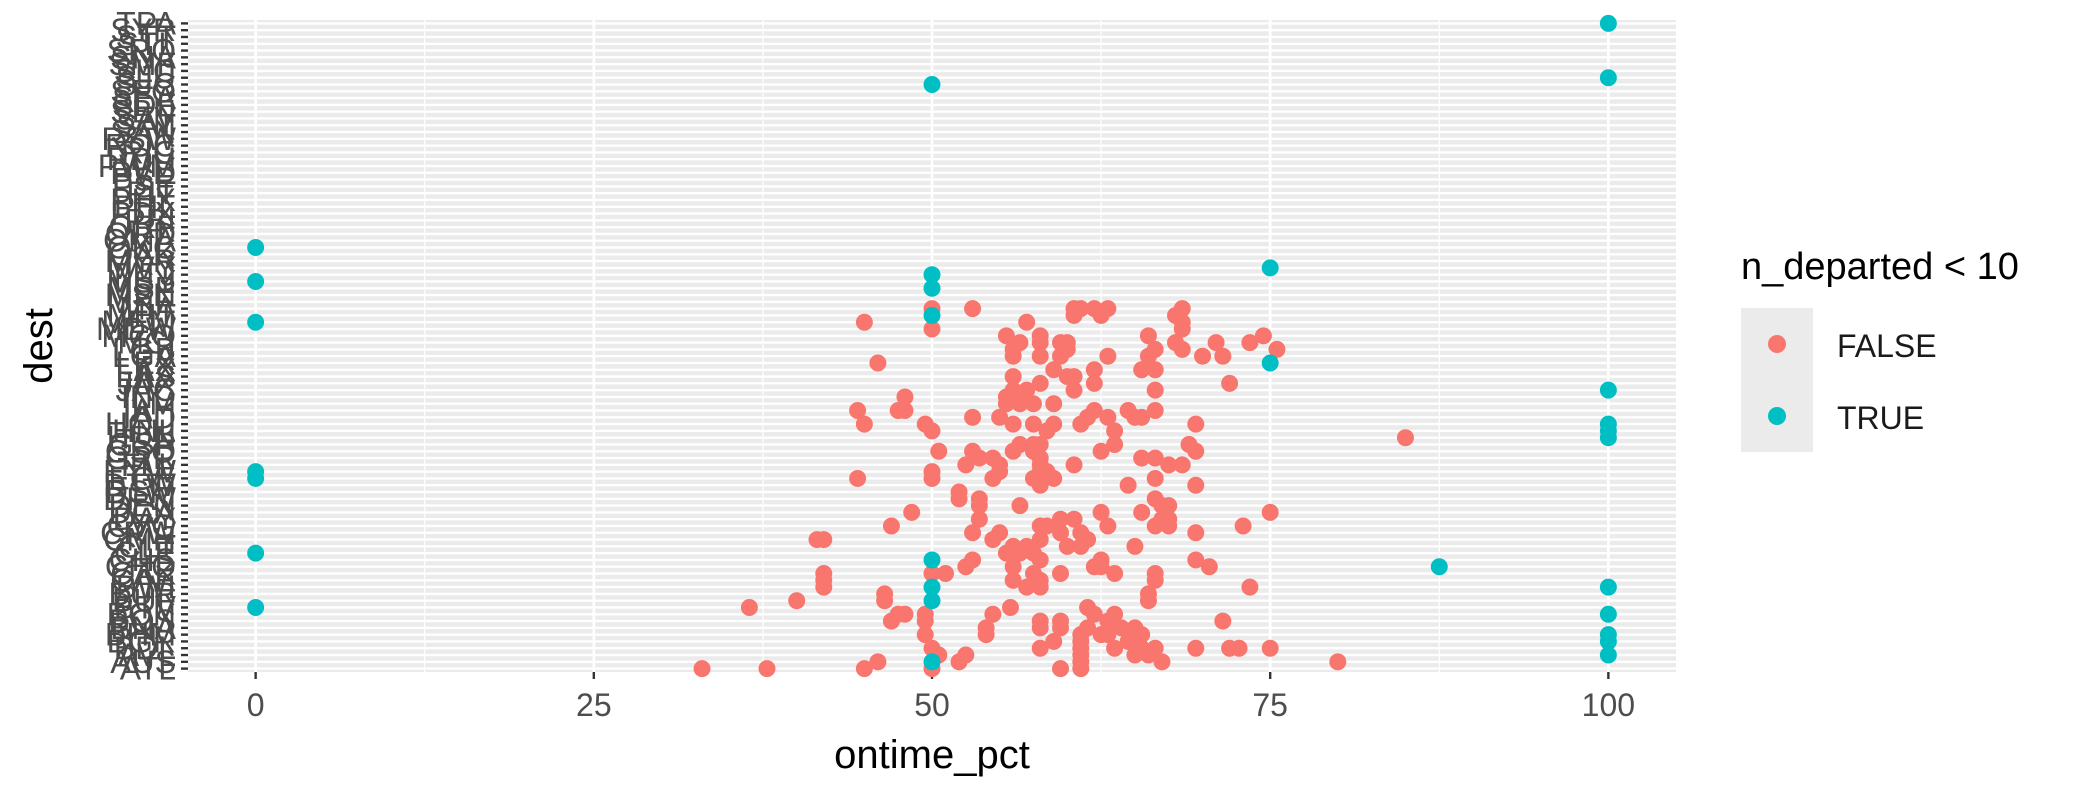  I want to click on y-tick-label: CHS, so click(142, 560).